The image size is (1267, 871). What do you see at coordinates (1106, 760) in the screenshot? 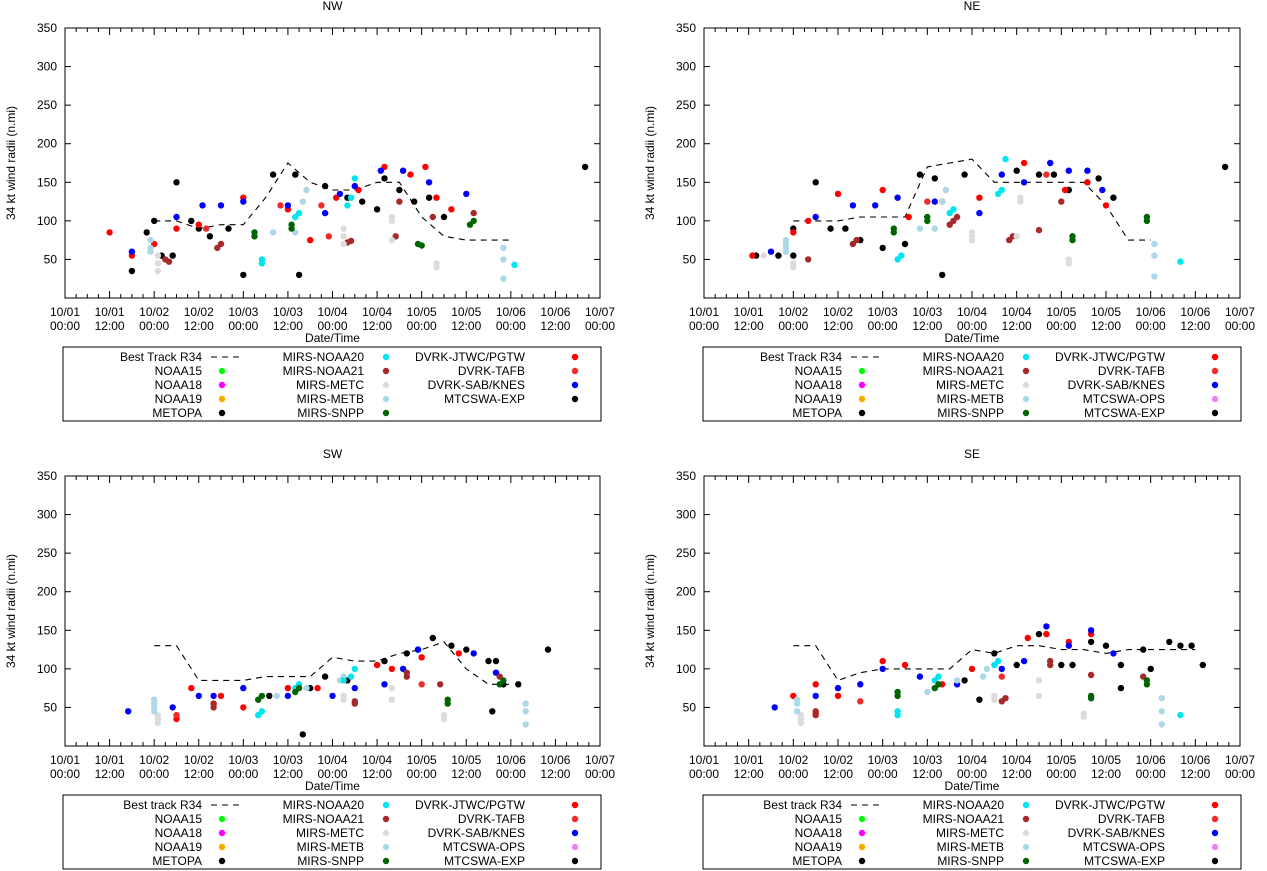
I see `x-tick-label-date: 10/05` at bounding box center [1106, 760].